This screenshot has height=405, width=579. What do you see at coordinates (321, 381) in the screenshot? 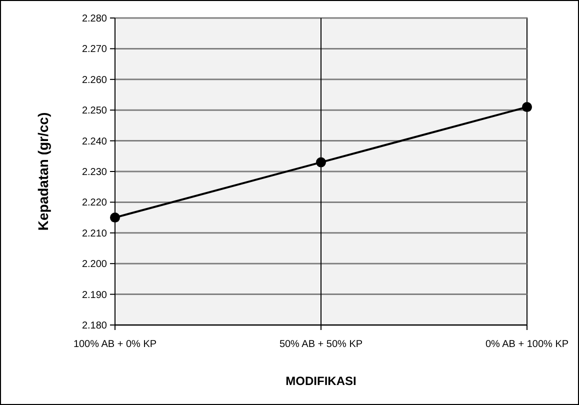
I see `x-axis-title: MODIFIKASI` at bounding box center [321, 381].